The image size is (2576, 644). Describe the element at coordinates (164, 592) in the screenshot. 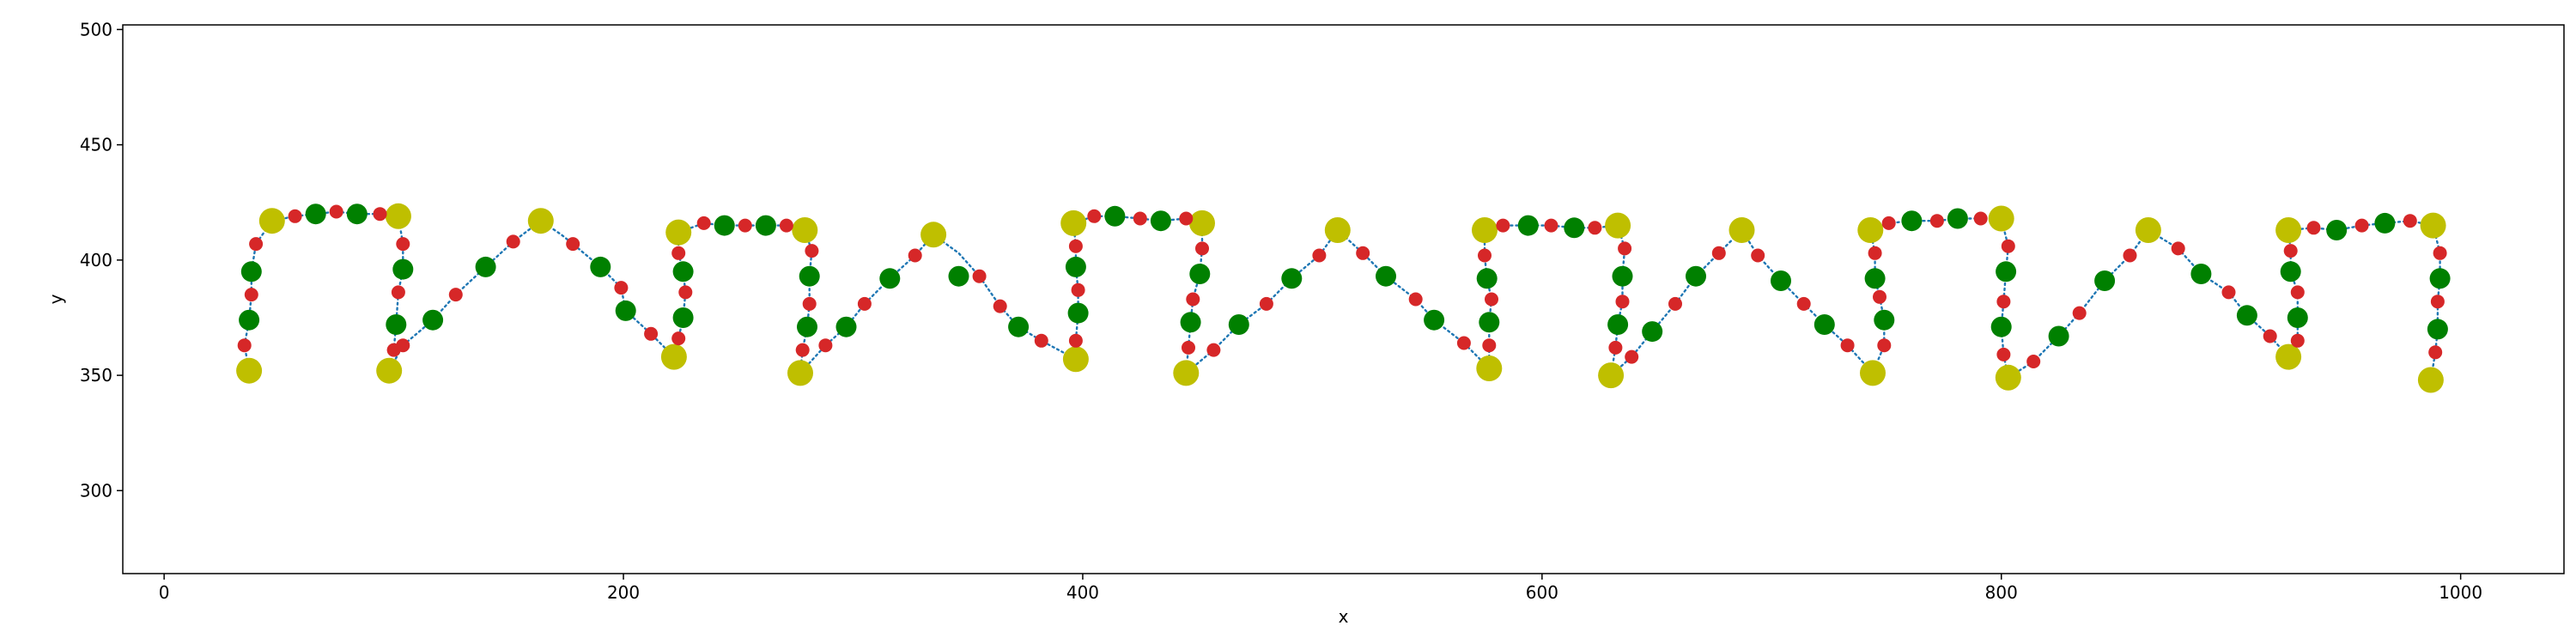

I see `x-tick-label: 0` at that location.